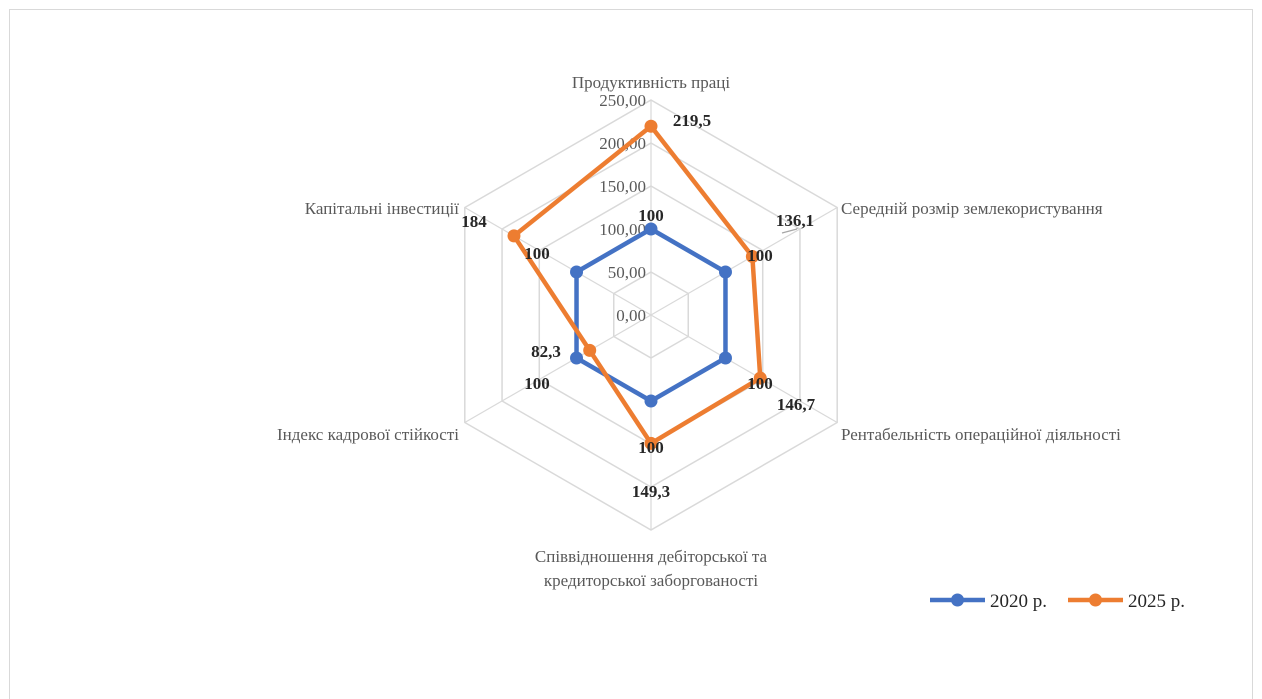  I want to click on legend: 2020 р. 2025 р., so click(1057, 601).